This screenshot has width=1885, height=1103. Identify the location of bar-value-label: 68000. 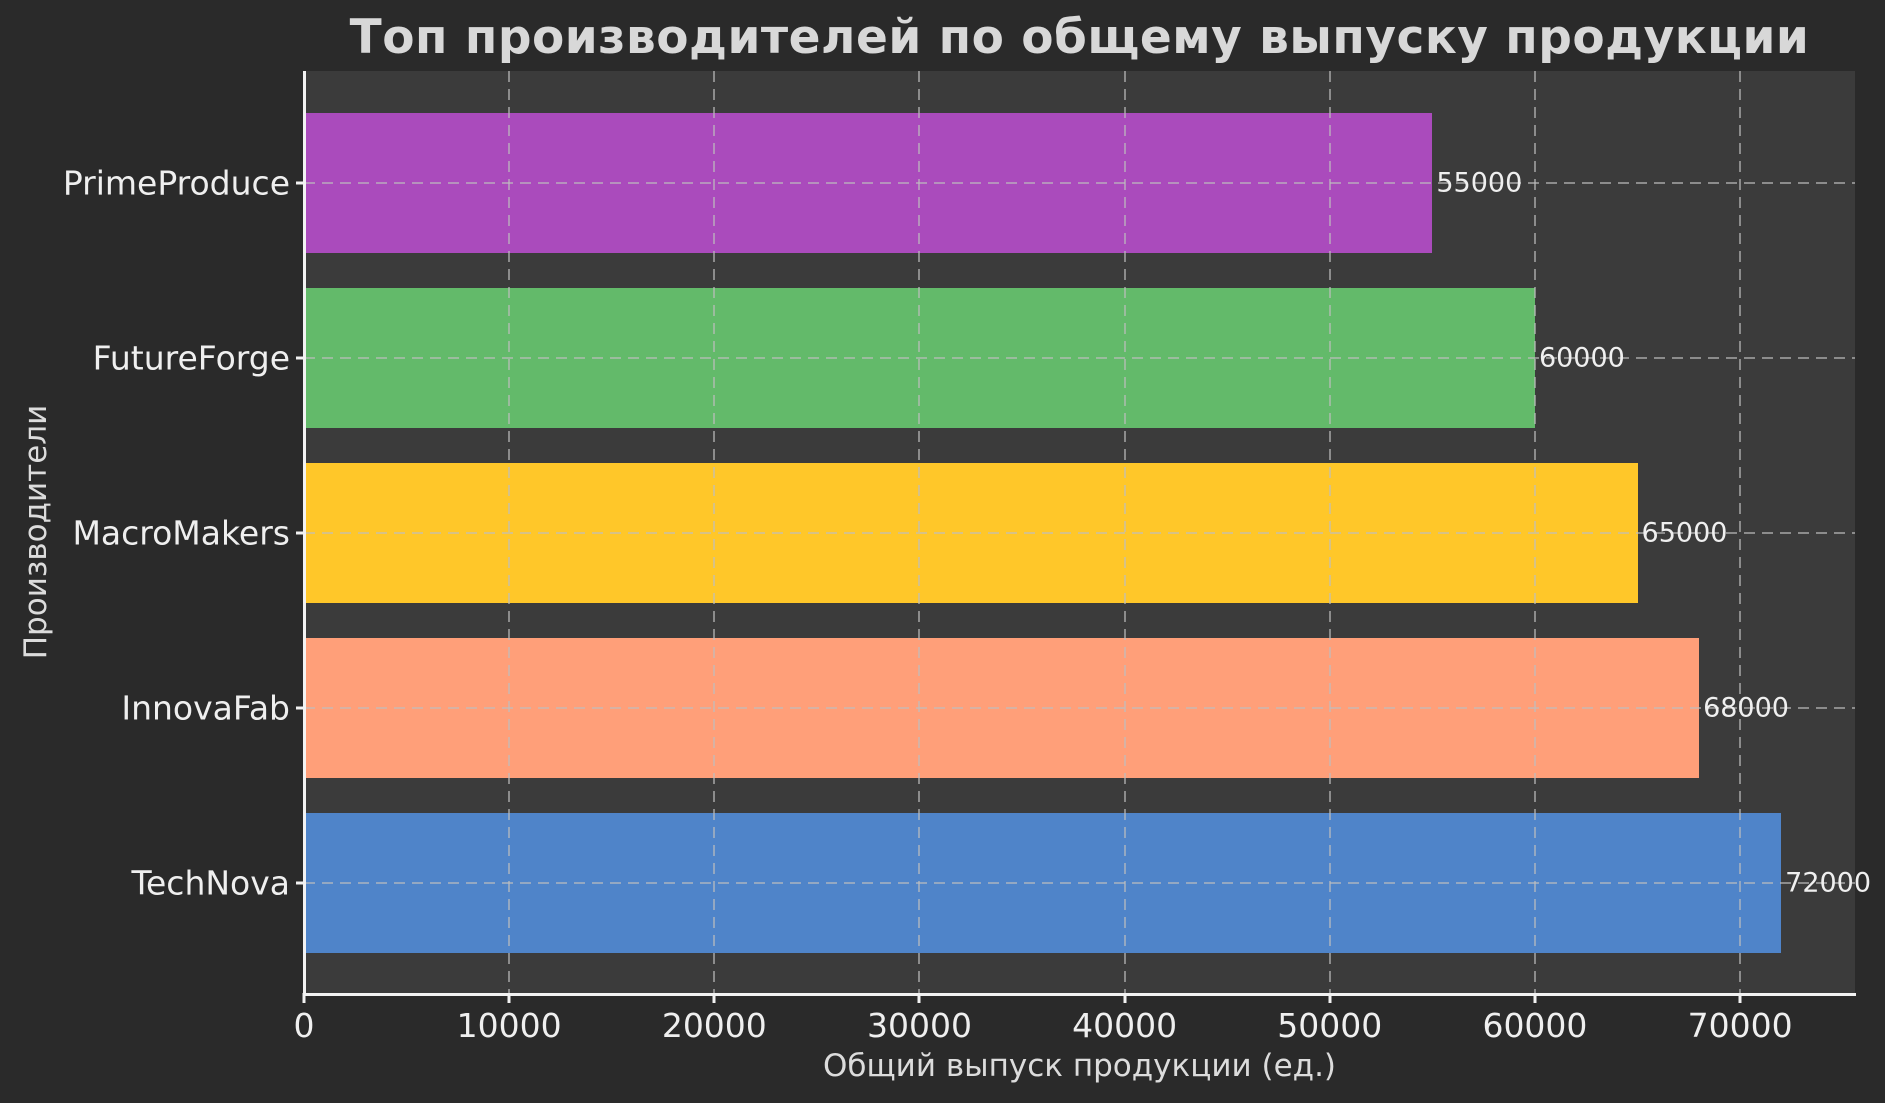
(1746, 708).